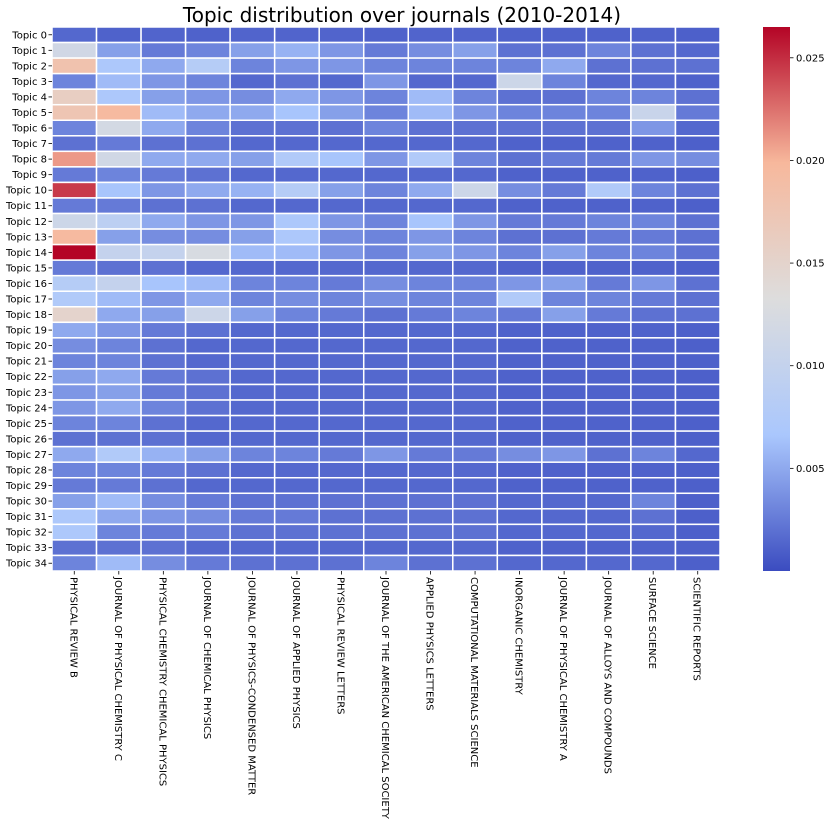 The height and width of the screenshot is (822, 833). I want to click on colorbar-tick-label: 0.020, so click(810, 161).